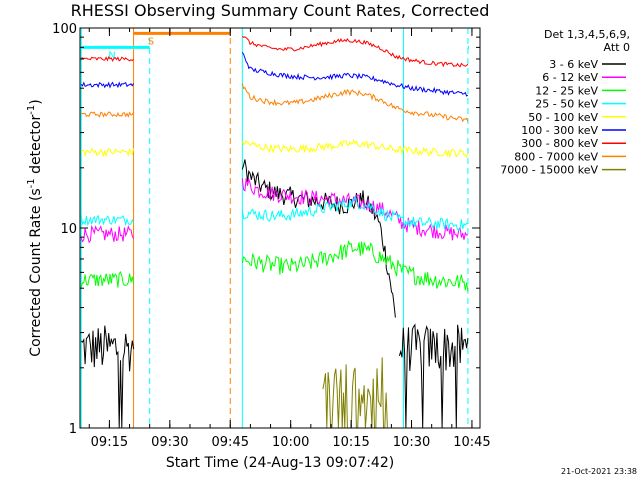 This screenshot has width=640, height=480. I want to click on legend-entry-25-50-kev: 25 - 50 keV, so click(580, 104).